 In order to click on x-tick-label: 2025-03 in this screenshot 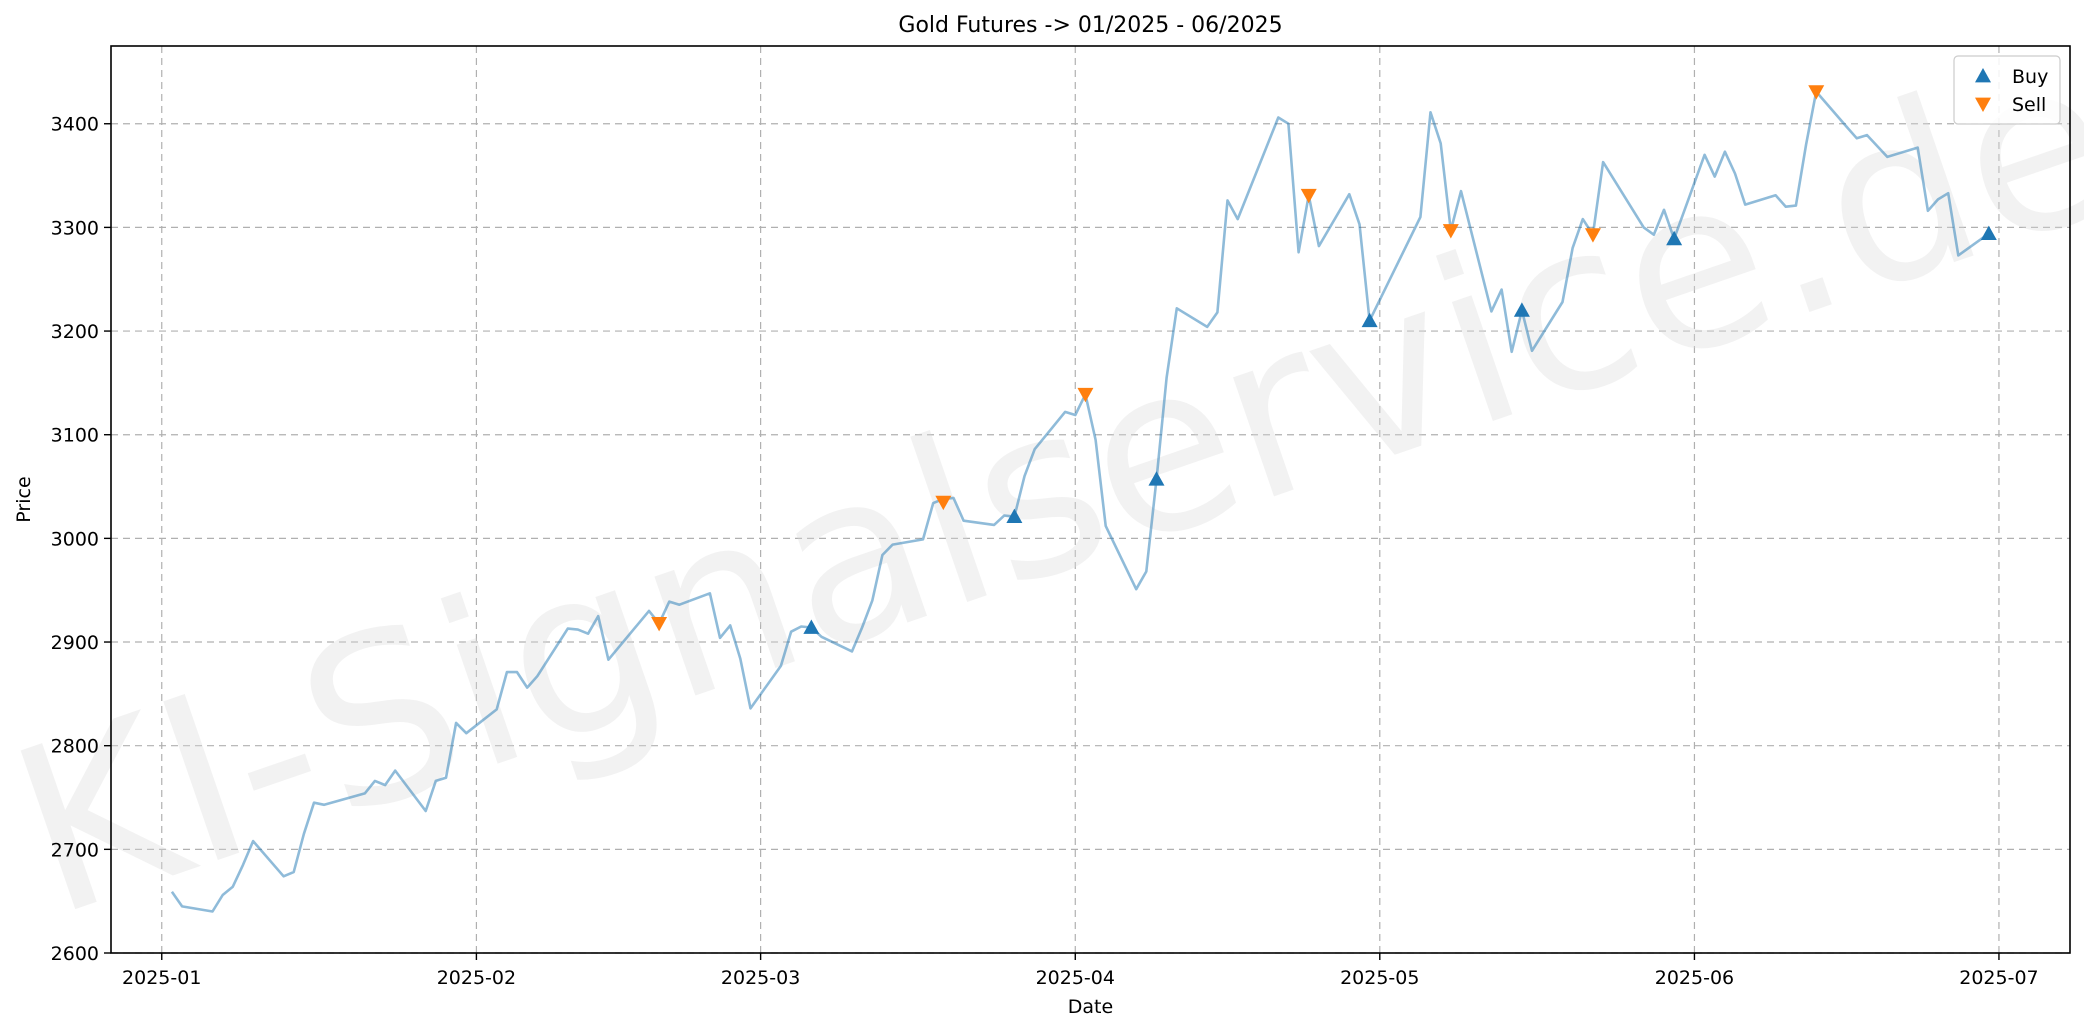, I will do `click(760, 978)`.